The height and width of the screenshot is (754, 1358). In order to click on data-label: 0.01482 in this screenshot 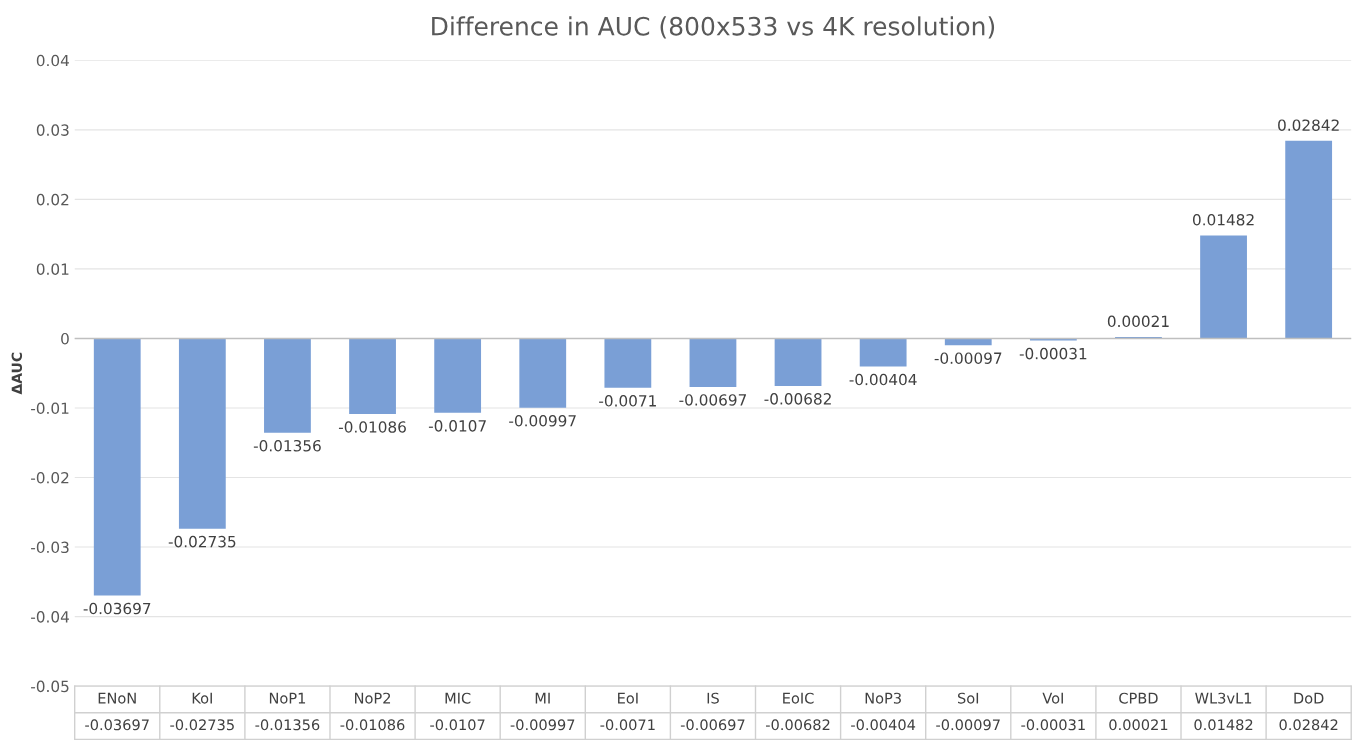, I will do `click(1223, 725)`.